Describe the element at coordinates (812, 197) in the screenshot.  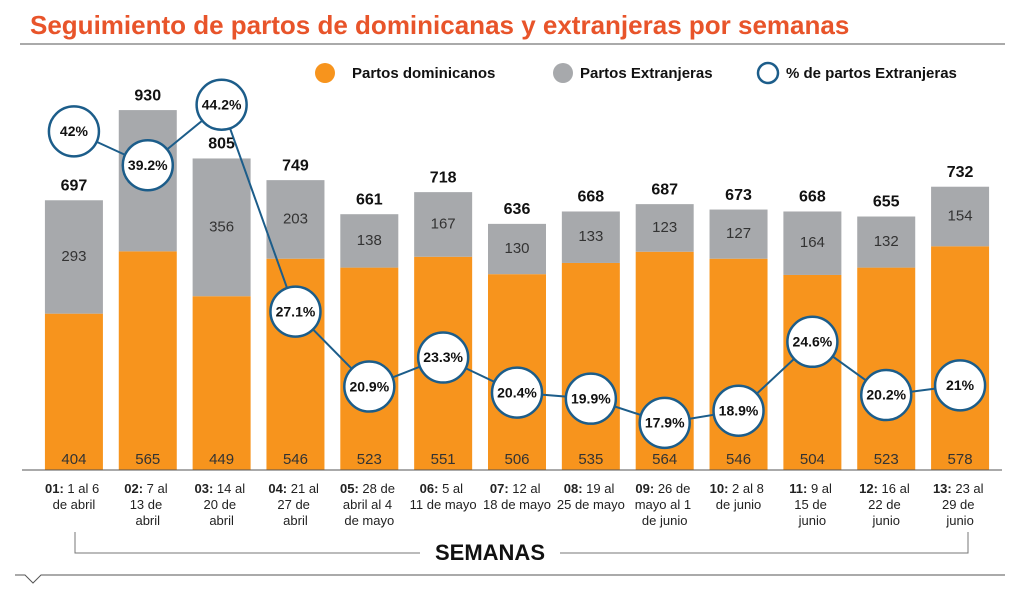
I see `total-label: 668` at that location.